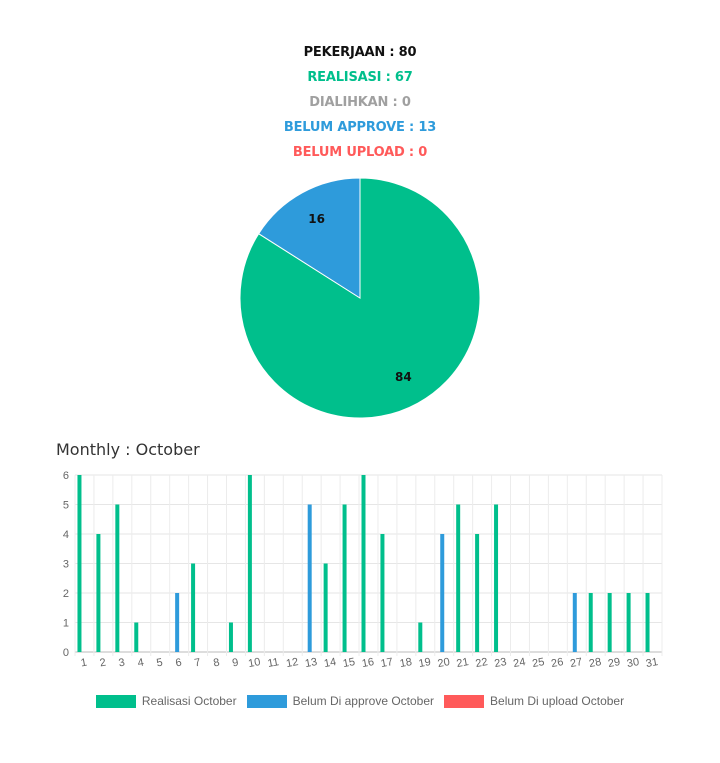 The width and height of the screenshot is (720, 763). What do you see at coordinates (66, 624) in the screenshot?
I see `y-tick-label: 1` at bounding box center [66, 624].